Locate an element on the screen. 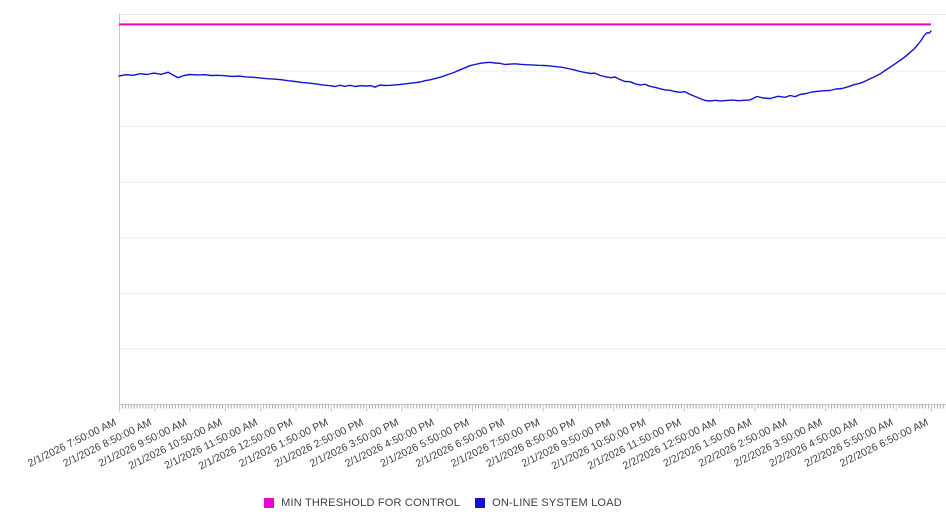 This screenshot has width=946, height=526. legend-item-min-threshold: MIN THRESHOLD FOR CONTROL is located at coordinates (362, 503).